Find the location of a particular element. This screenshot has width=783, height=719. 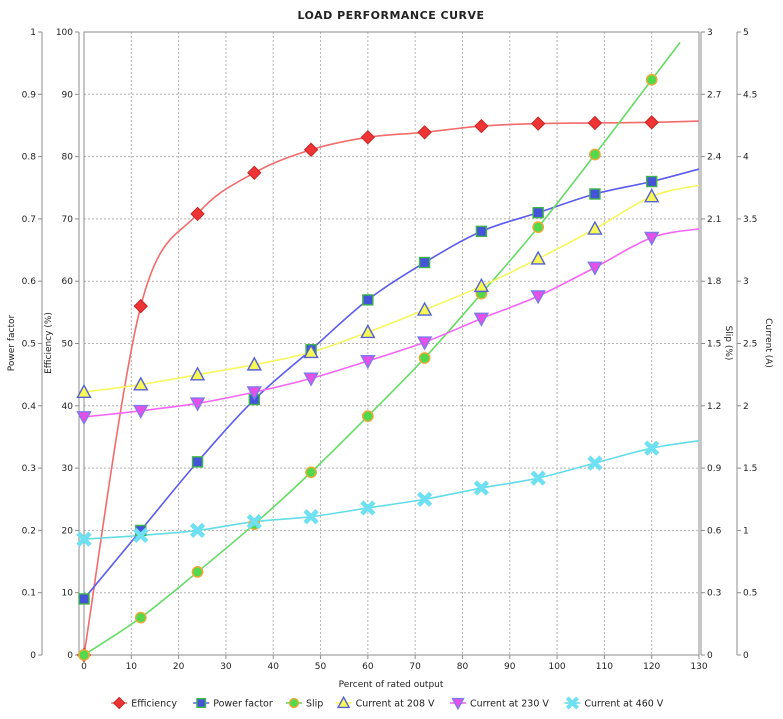

svg-text: 0.2 is located at coordinates (29, 531).